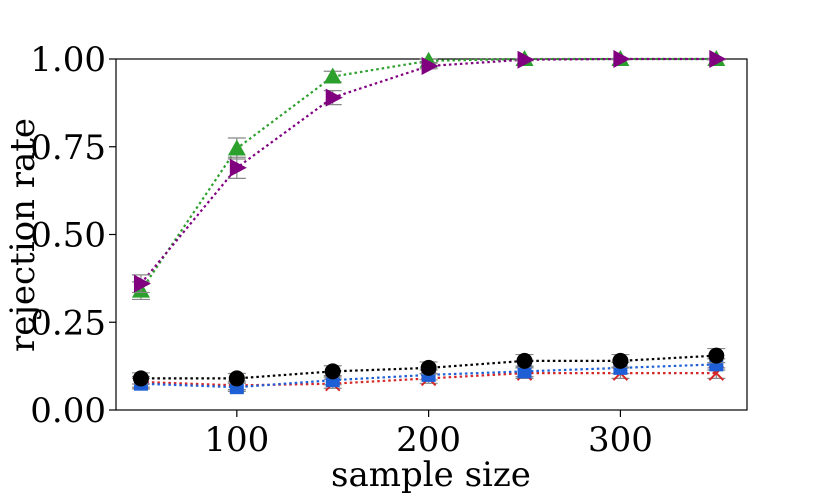  What do you see at coordinates (23, 235) in the screenshot?
I see `y-axis-label: rejection rate` at bounding box center [23, 235].